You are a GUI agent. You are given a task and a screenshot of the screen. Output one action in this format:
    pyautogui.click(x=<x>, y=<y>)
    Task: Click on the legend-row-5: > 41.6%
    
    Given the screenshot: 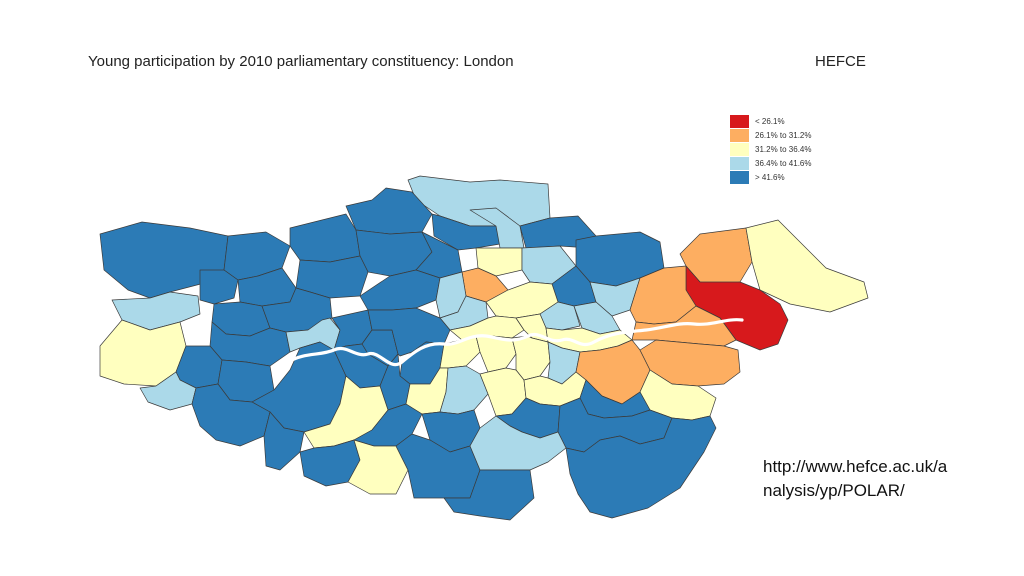 What is the action you would take?
    pyautogui.click(x=770, y=177)
    